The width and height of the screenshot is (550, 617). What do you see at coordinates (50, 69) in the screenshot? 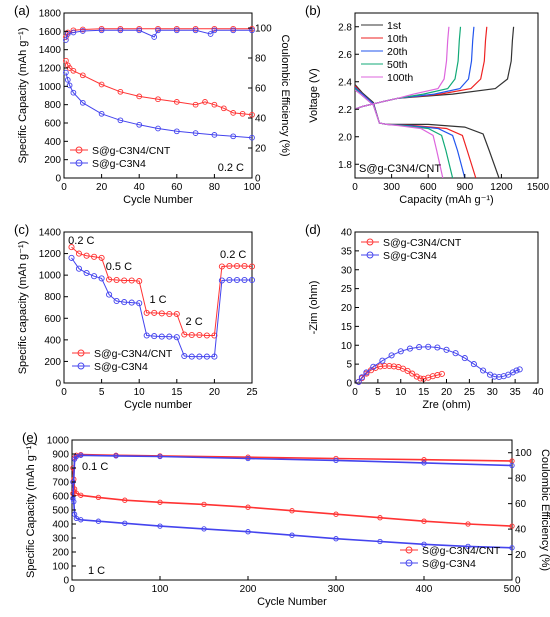
I see `y-tick-label: 1200` at bounding box center [50, 69].